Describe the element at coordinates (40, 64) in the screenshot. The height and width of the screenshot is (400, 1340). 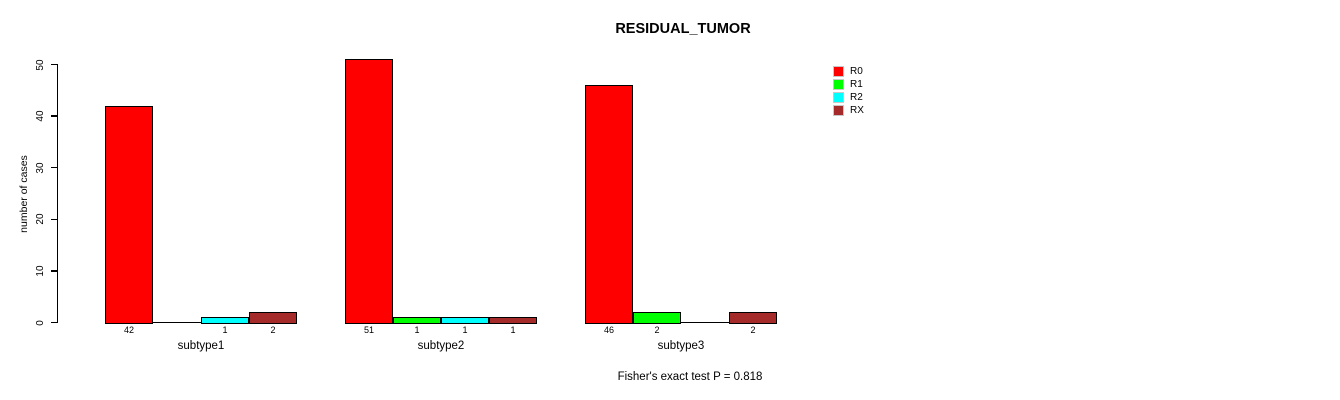
I see `y-tick-label: 50` at that location.